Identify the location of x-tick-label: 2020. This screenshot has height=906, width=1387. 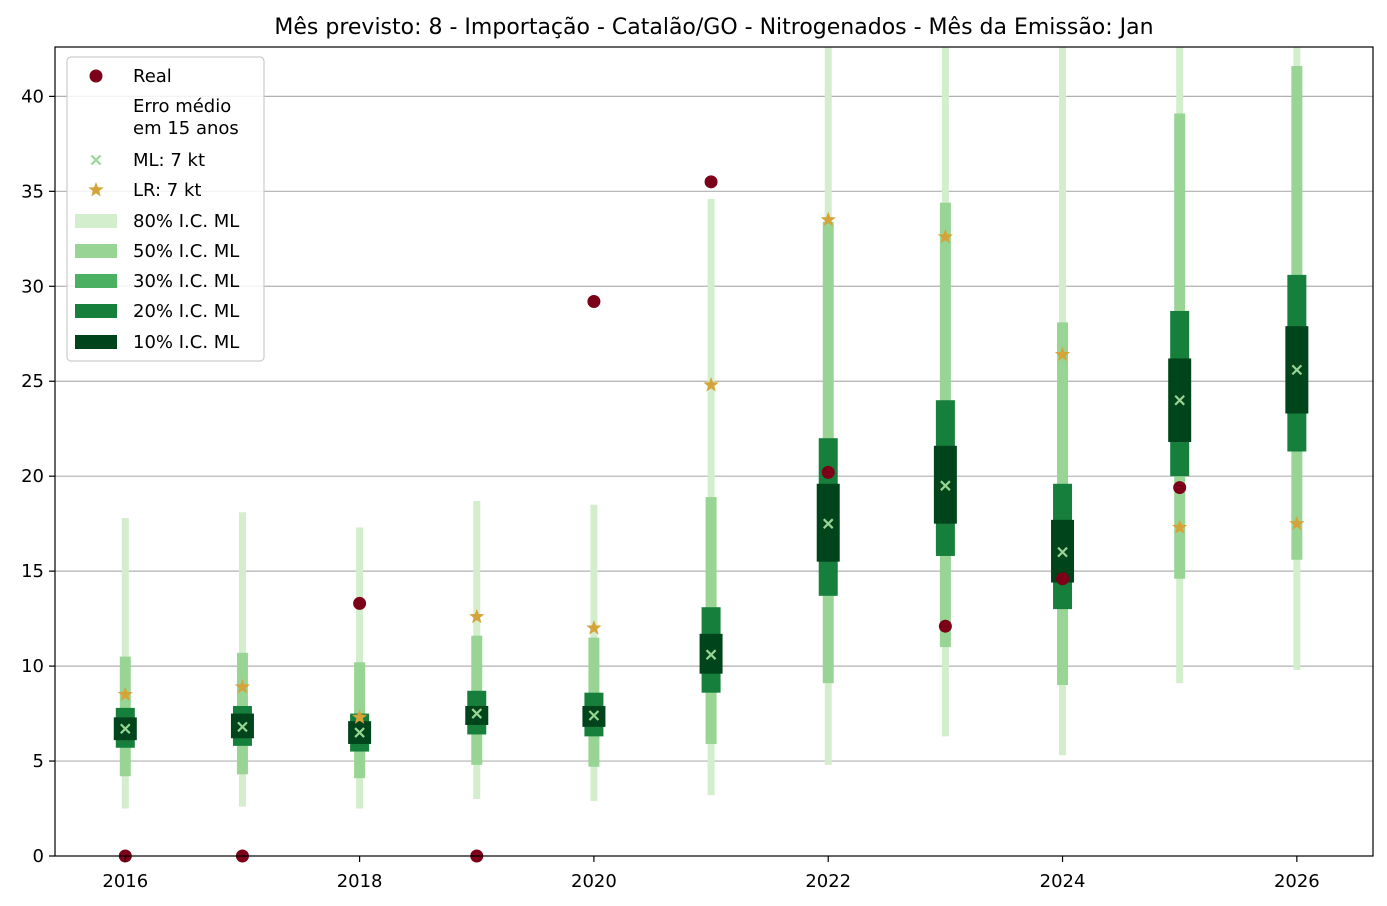
(594, 881).